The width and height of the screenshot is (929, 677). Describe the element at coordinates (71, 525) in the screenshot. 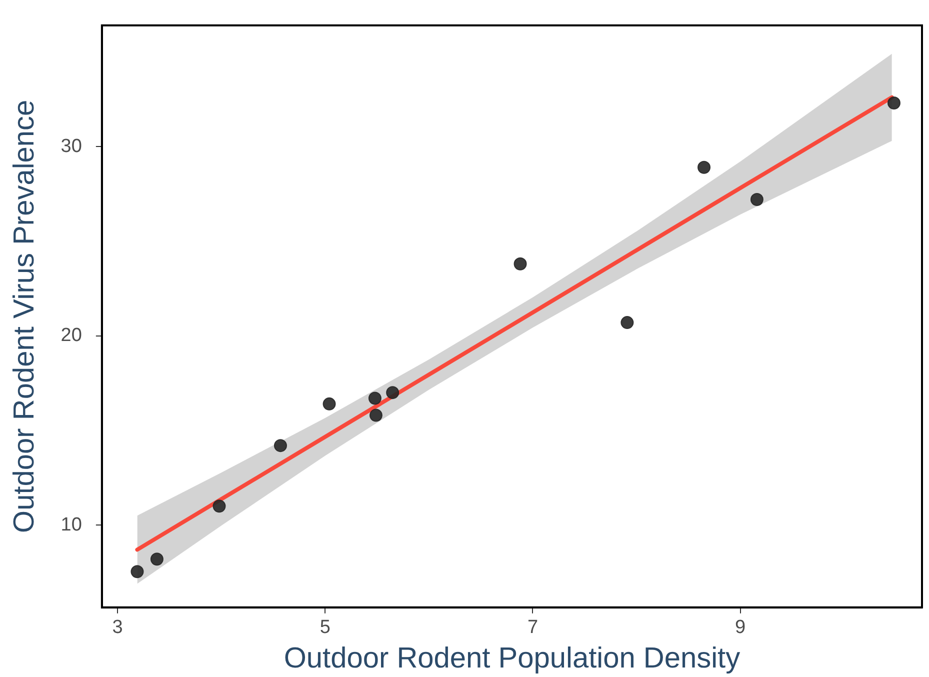

I see `y-tick-label: 10` at that location.